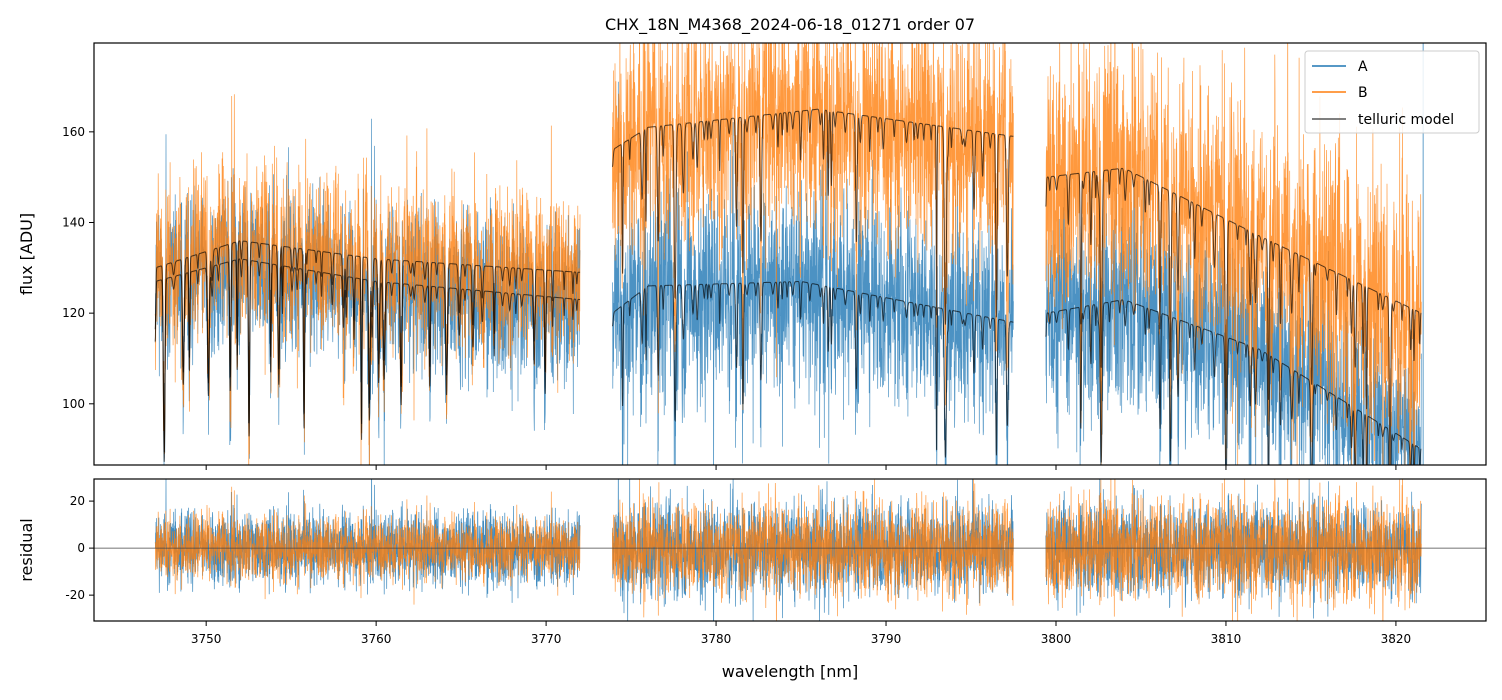  Describe the element at coordinates (546, 639) in the screenshot. I see `x-tick-label: 3770` at that location.